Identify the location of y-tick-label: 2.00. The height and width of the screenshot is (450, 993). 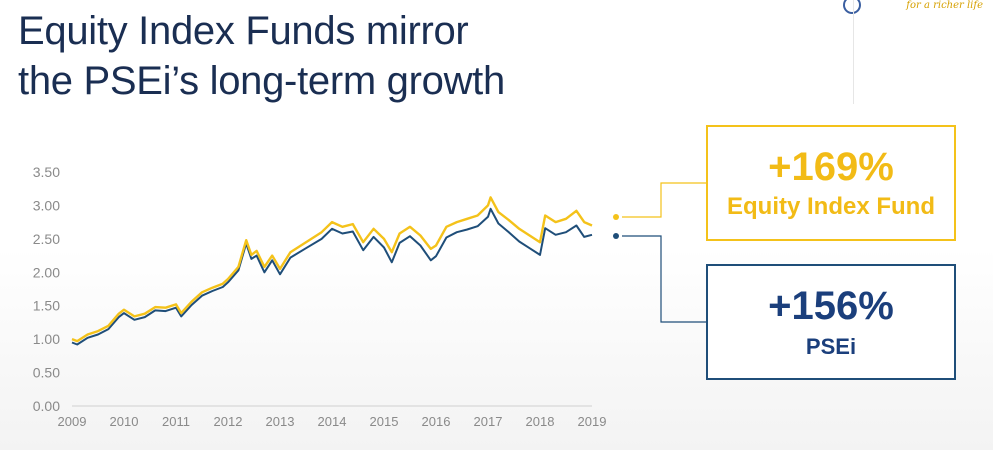
(46, 272).